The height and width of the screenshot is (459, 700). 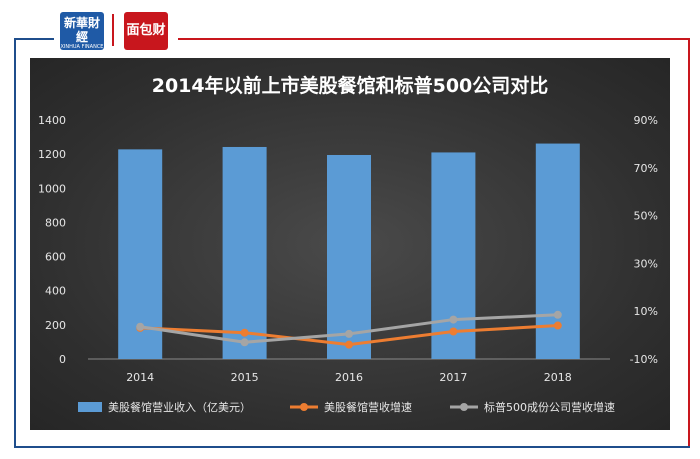 What do you see at coordinates (434, 39) in the screenshot?
I see `frame-top-line-red` at bounding box center [434, 39].